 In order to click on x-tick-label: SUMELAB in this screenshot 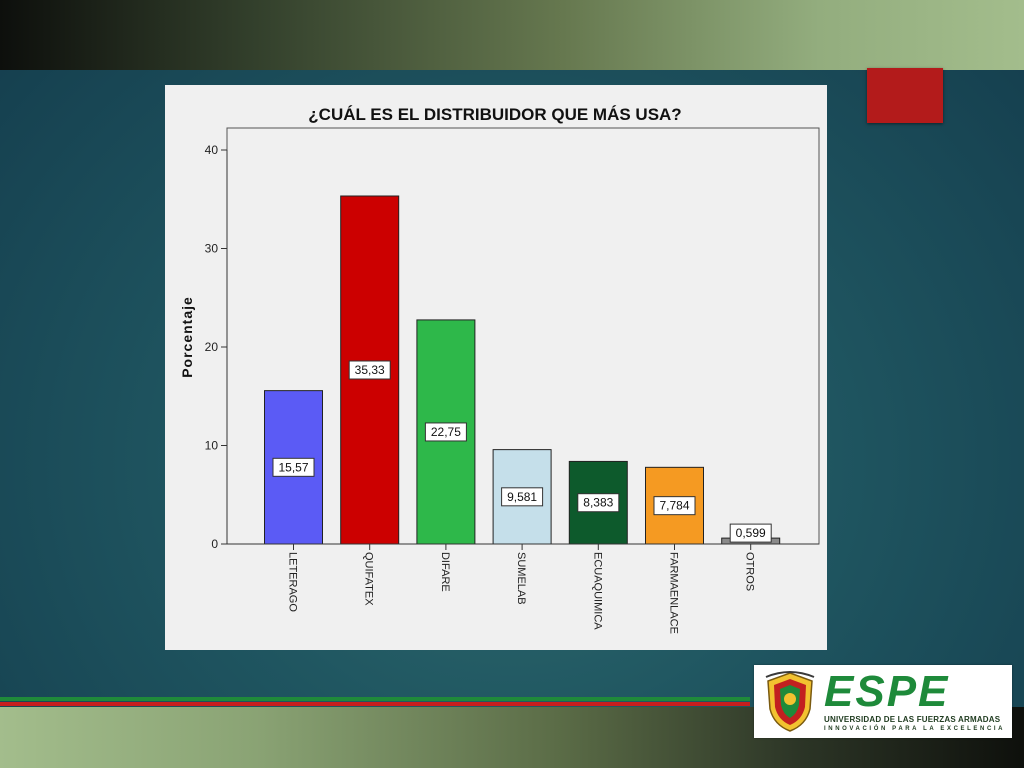, I will do `click(521, 578)`.